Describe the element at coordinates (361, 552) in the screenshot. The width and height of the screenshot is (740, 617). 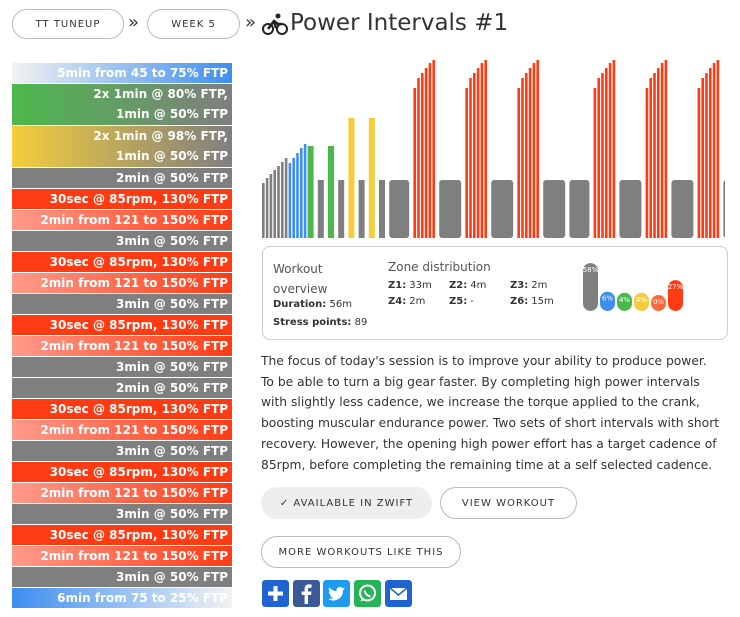
I see `more-workouts-button: MORE WORKOUTS LIKE THIS` at that location.